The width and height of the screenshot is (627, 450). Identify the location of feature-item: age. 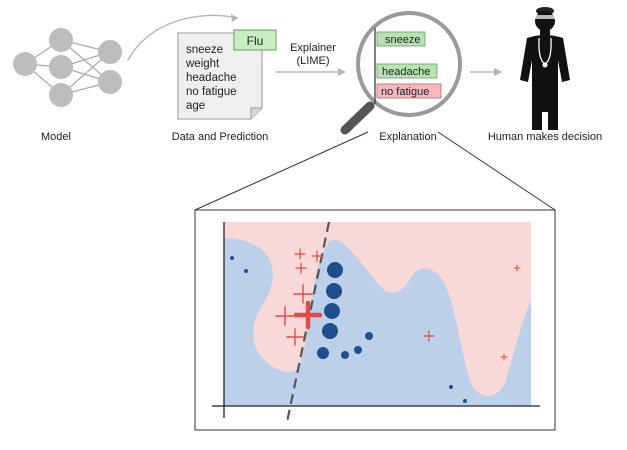
(195, 106).